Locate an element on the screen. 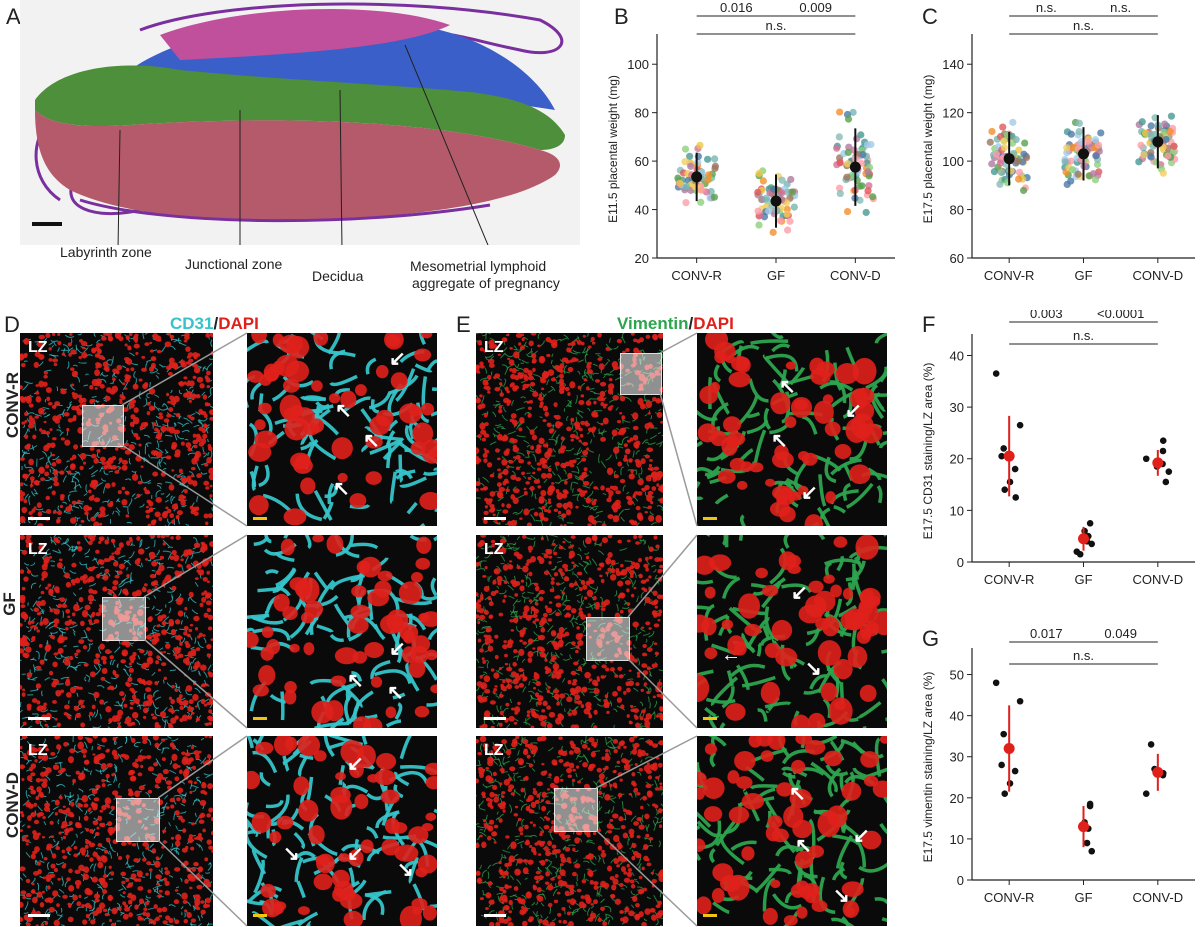 The height and width of the screenshot is (927, 1200). x-tick-label: CONV-D is located at coordinates (1158, 275).